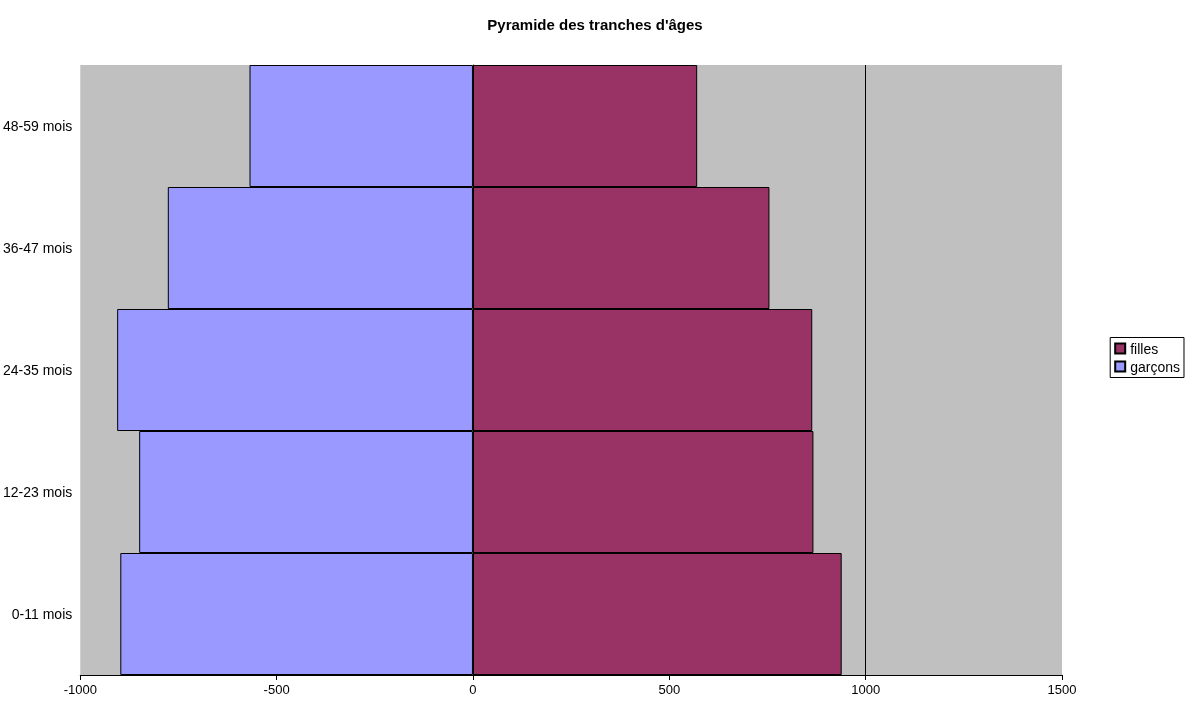 The height and width of the screenshot is (715, 1190). What do you see at coordinates (1155, 366) in the screenshot?
I see `legend-label: garçons` at bounding box center [1155, 366].